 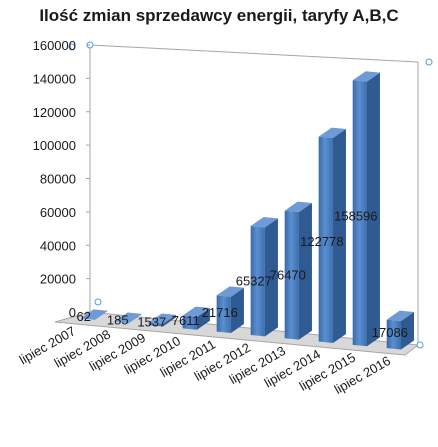 I want to click on data-label: 76470, so click(x=288, y=275).